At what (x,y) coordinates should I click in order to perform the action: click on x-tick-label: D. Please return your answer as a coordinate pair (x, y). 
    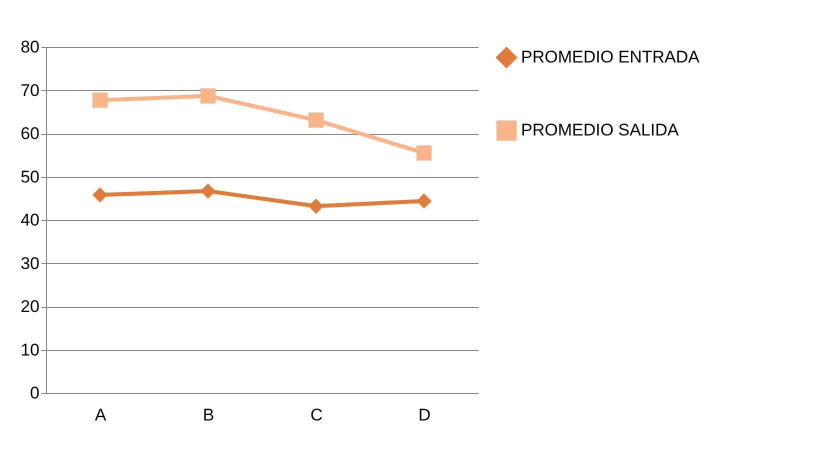
    Looking at the image, I should click on (424, 415).